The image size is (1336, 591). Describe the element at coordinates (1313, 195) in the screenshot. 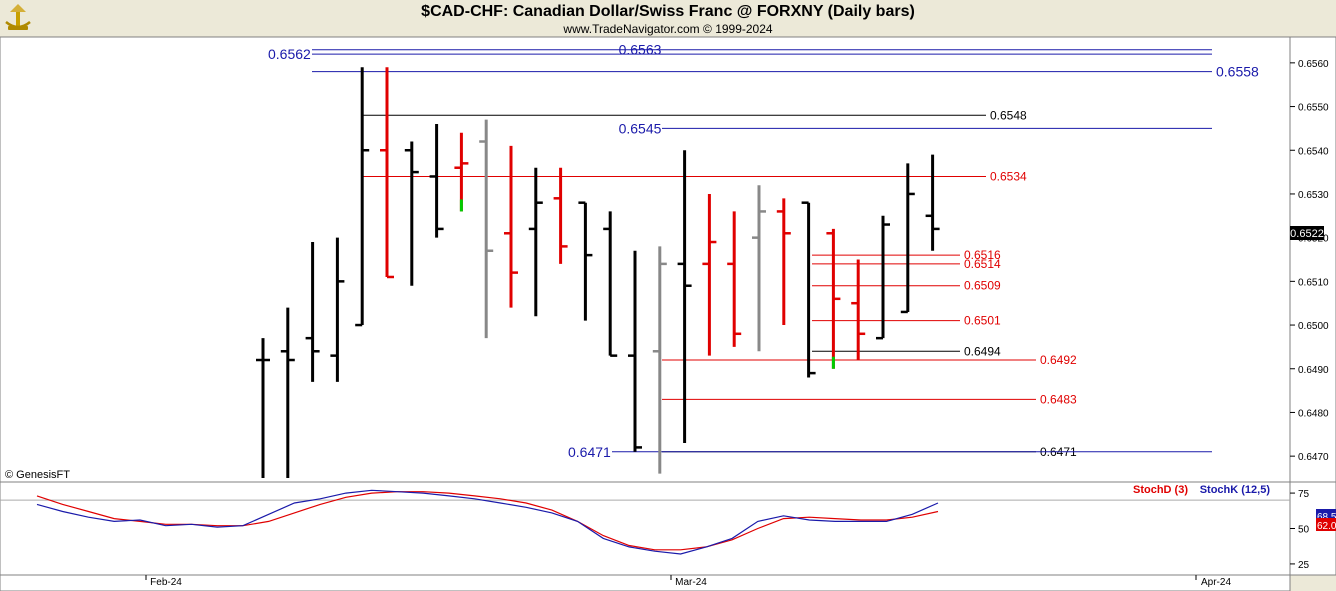

I see `price-y-tick-label: 0.6530` at that location.